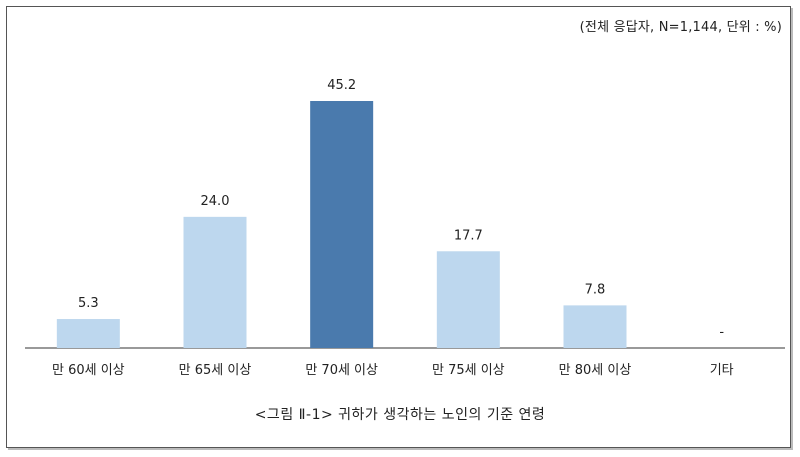 The height and width of the screenshot is (457, 800). What do you see at coordinates (721, 332) in the screenshot?
I see `data-label: -` at bounding box center [721, 332].